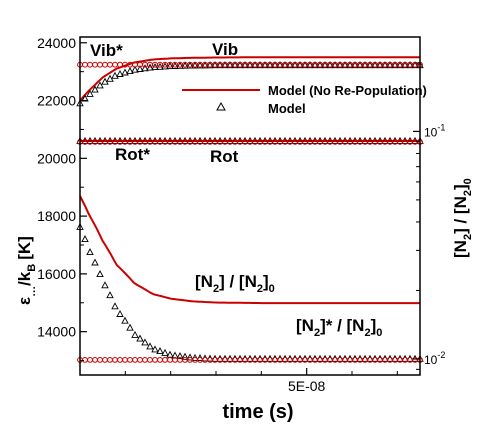  What do you see at coordinates (257, 412) in the screenshot?
I see `x-axis-label: time (s)` at bounding box center [257, 412].